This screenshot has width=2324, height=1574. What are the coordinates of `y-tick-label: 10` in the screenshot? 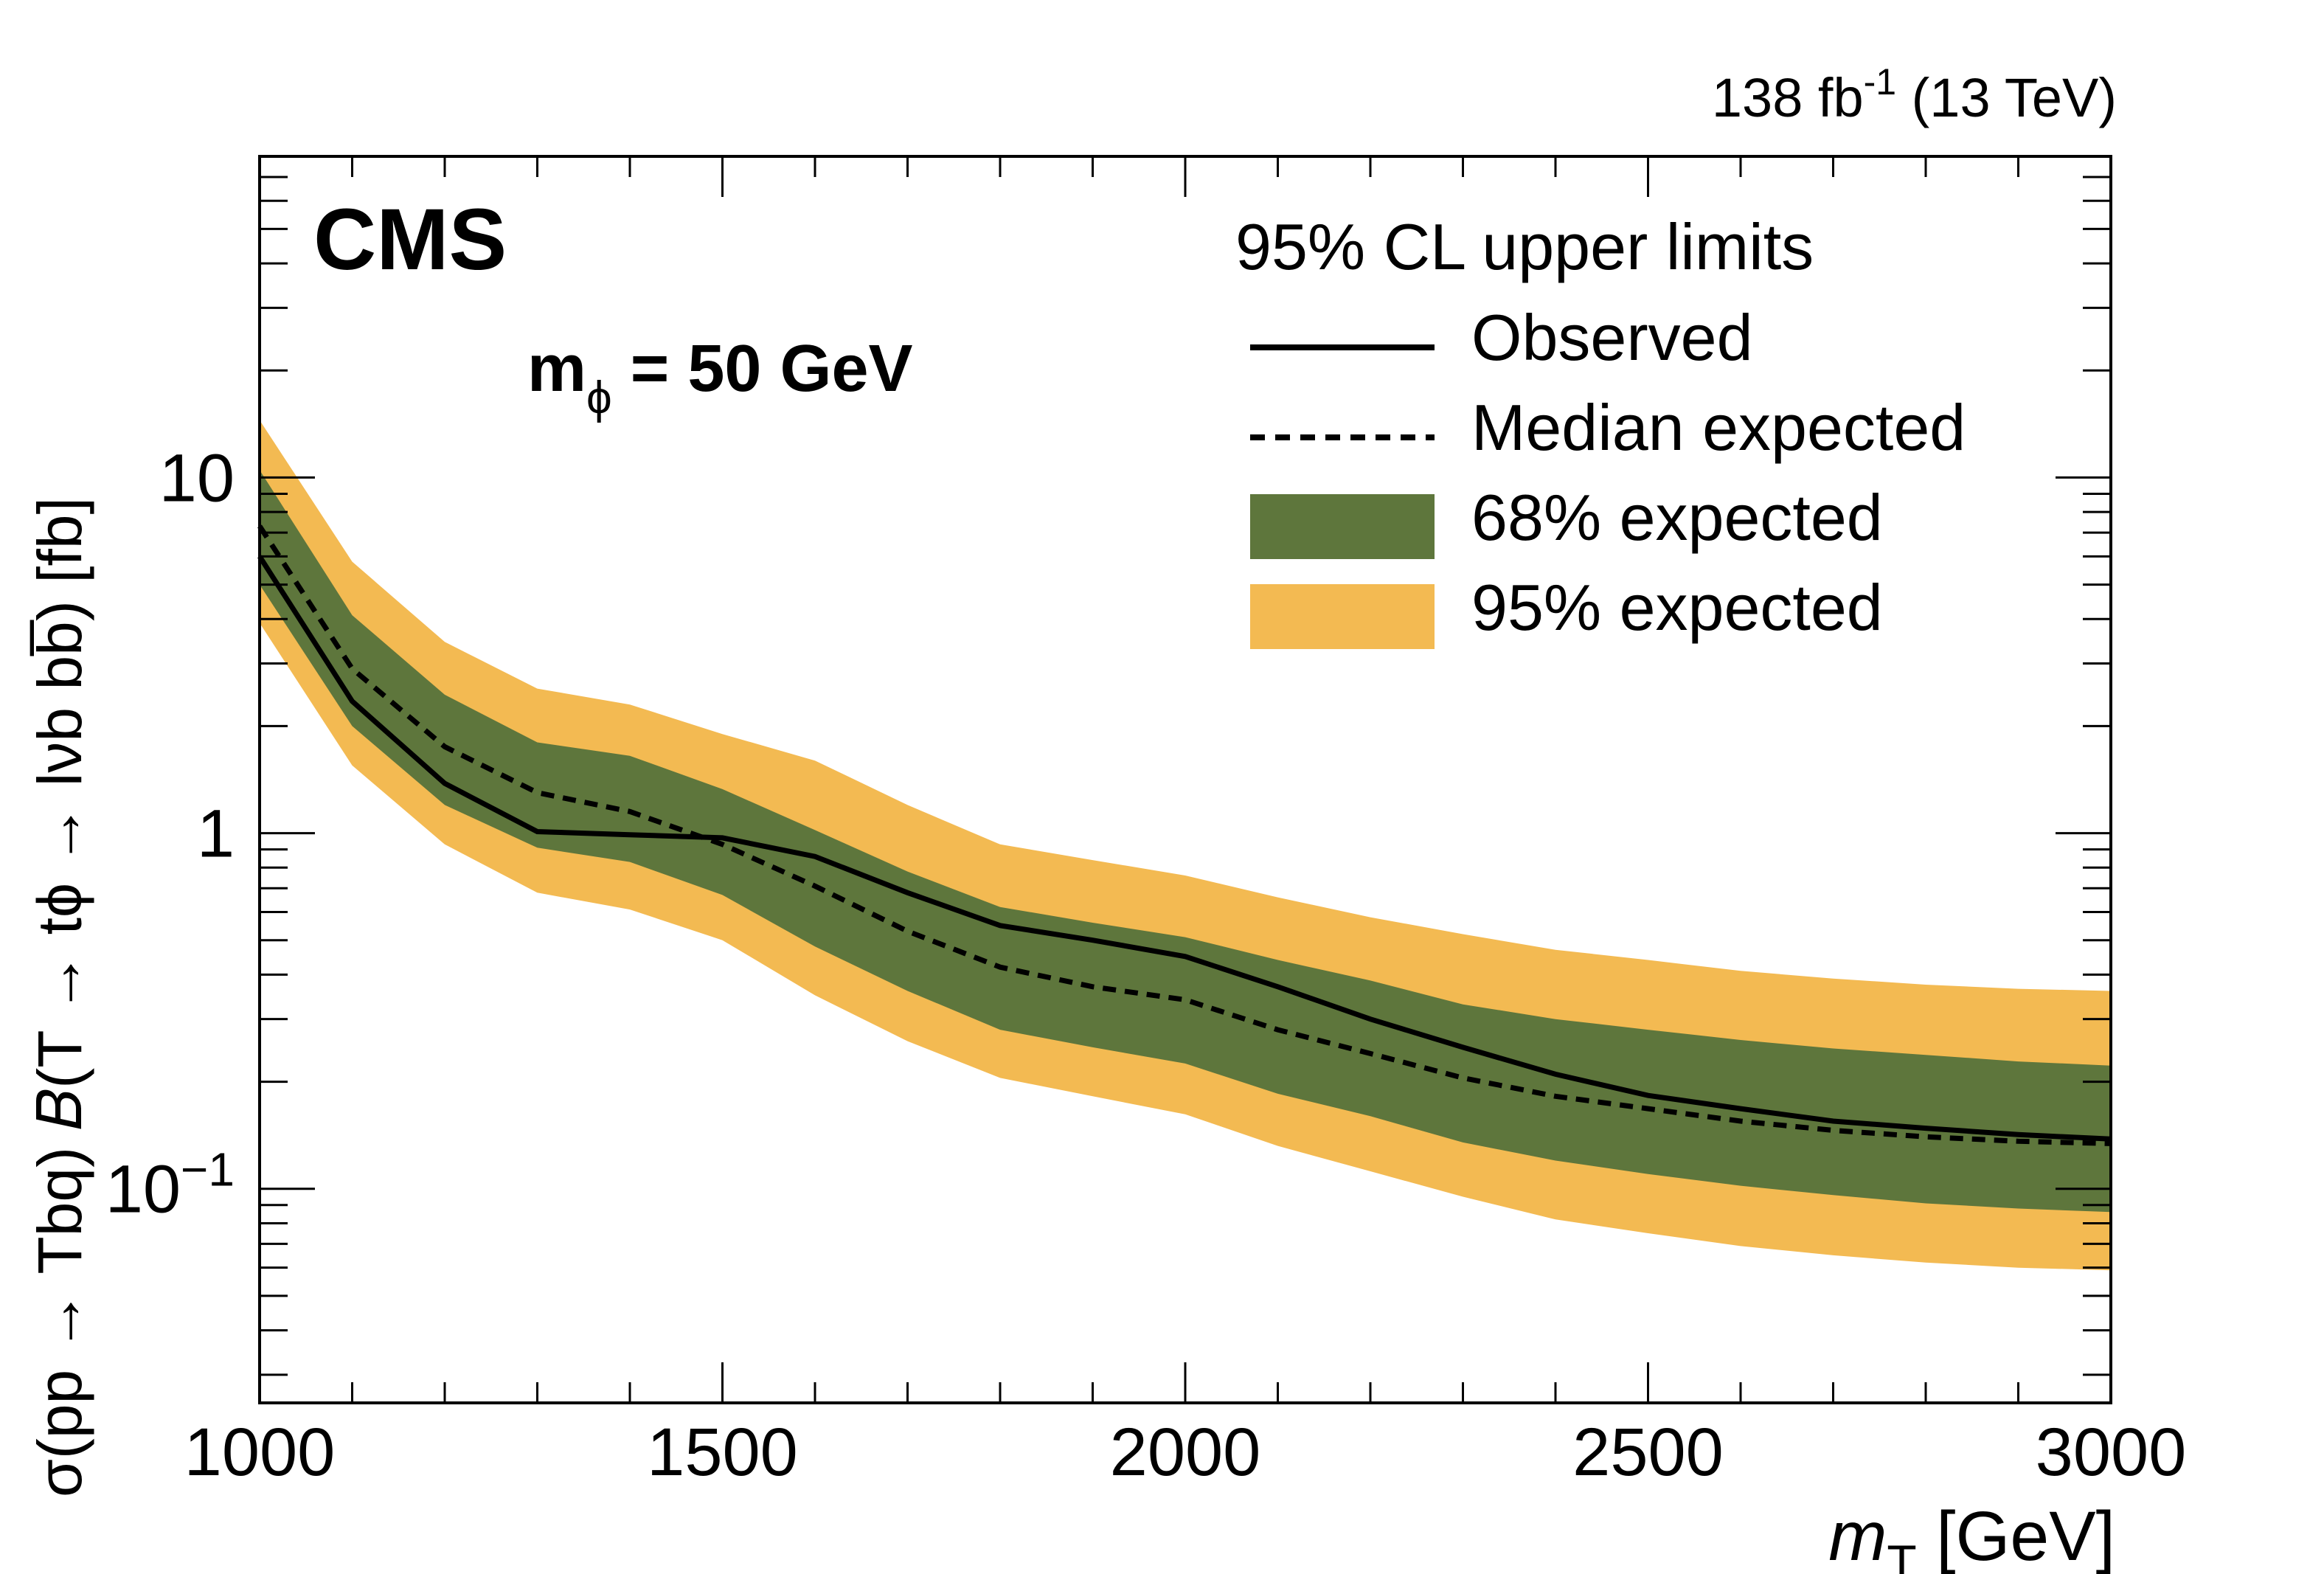 It's located at (197, 478).